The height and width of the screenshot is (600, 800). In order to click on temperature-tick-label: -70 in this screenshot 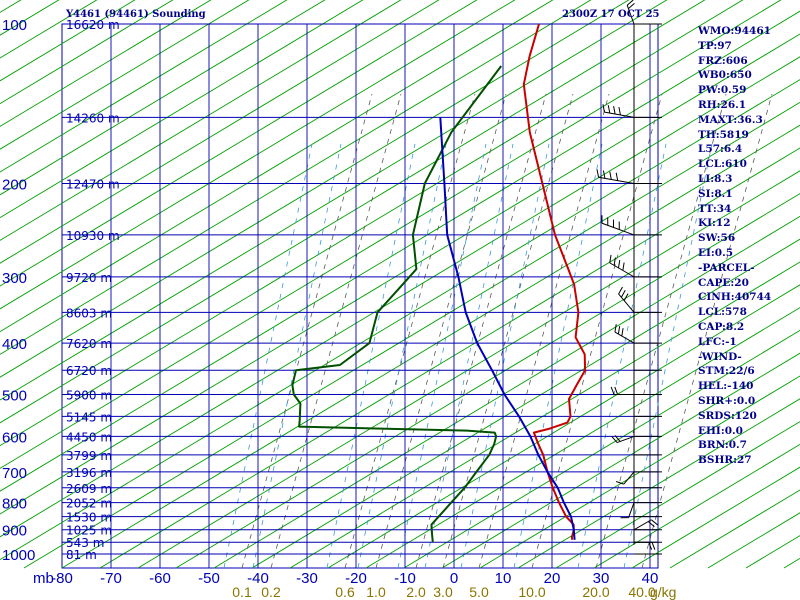, I will do `click(111, 578)`.